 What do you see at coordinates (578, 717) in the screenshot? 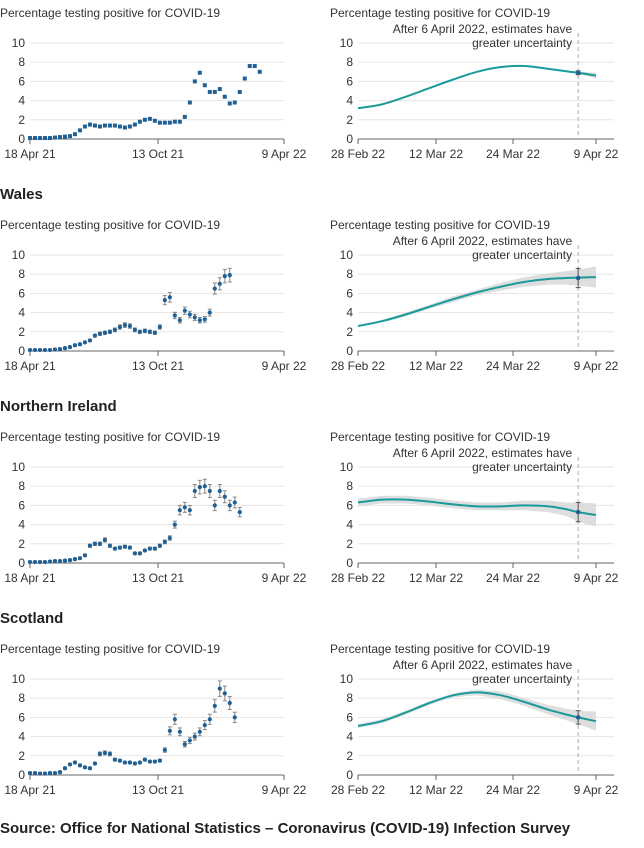
I see `last-data-point` at bounding box center [578, 717].